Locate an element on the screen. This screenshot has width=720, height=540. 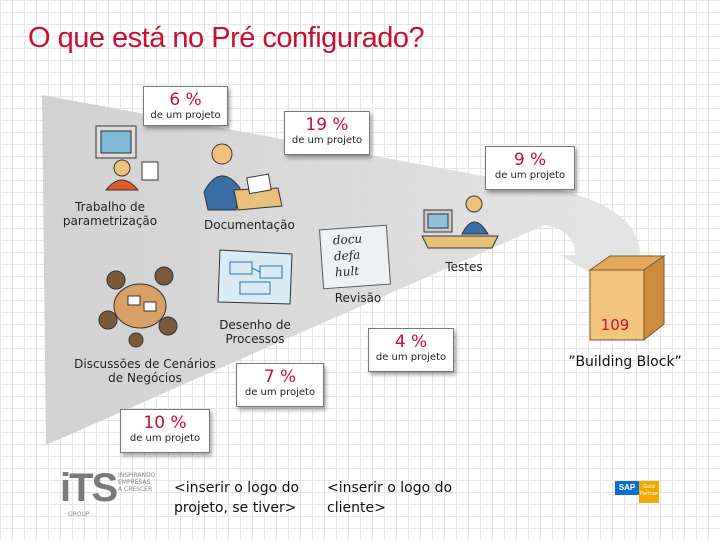
its-logo: iTS INSPIRANDO EMPRESAS A CRESCER GROUP is located at coordinates (115, 492).